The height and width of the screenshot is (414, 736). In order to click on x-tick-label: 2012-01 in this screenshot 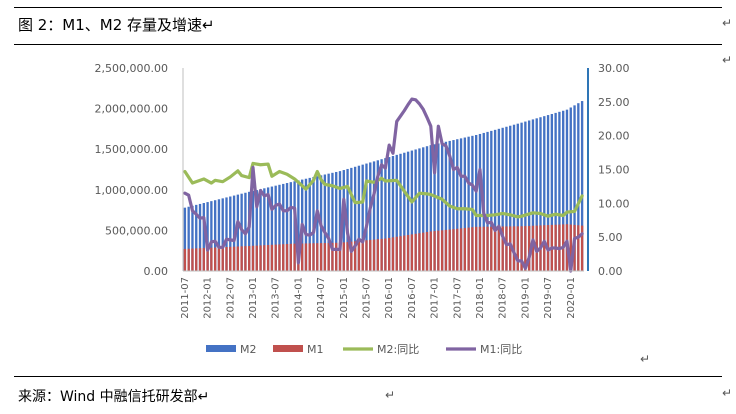, I will do `click(208, 298)`.